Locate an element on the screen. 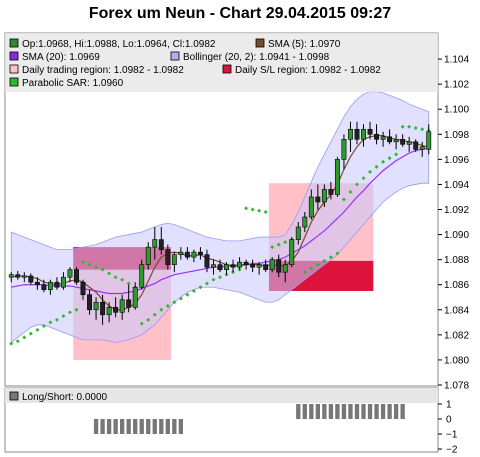 The width and height of the screenshot is (480, 457). legend-bollinger: Bollinger (20, 2): 1.0941 - 1.0998 is located at coordinates (256, 57).